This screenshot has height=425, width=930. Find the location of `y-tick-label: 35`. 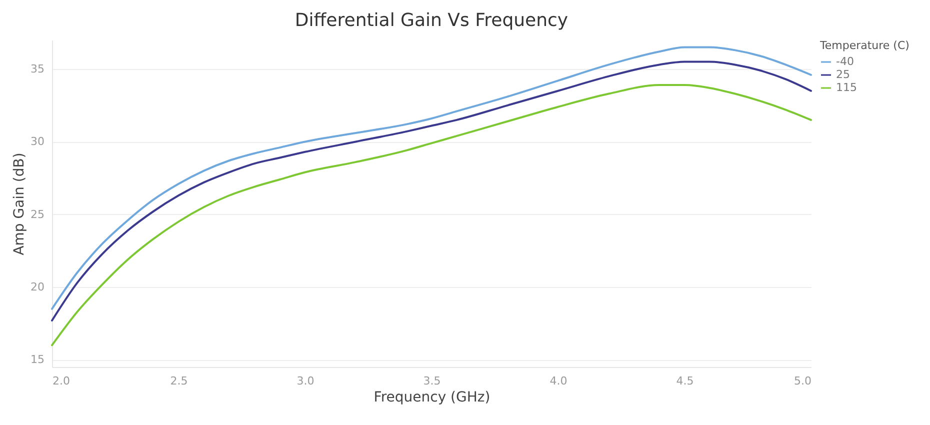

y-tick-label: 35 is located at coordinates (37, 69).